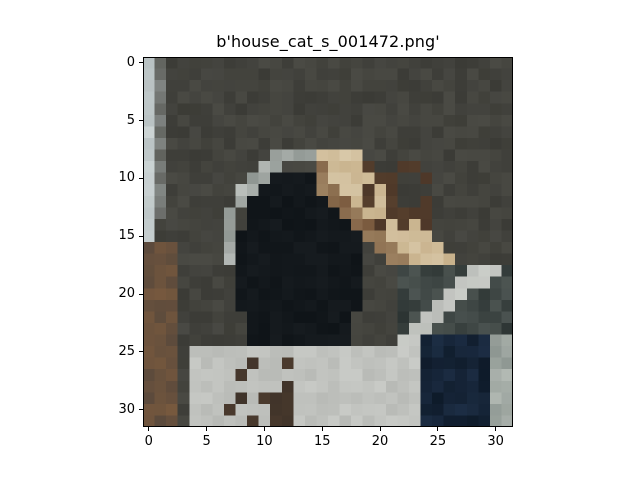  Describe the element at coordinates (126, 294) in the screenshot. I see `y-tick-label: 20` at that location.